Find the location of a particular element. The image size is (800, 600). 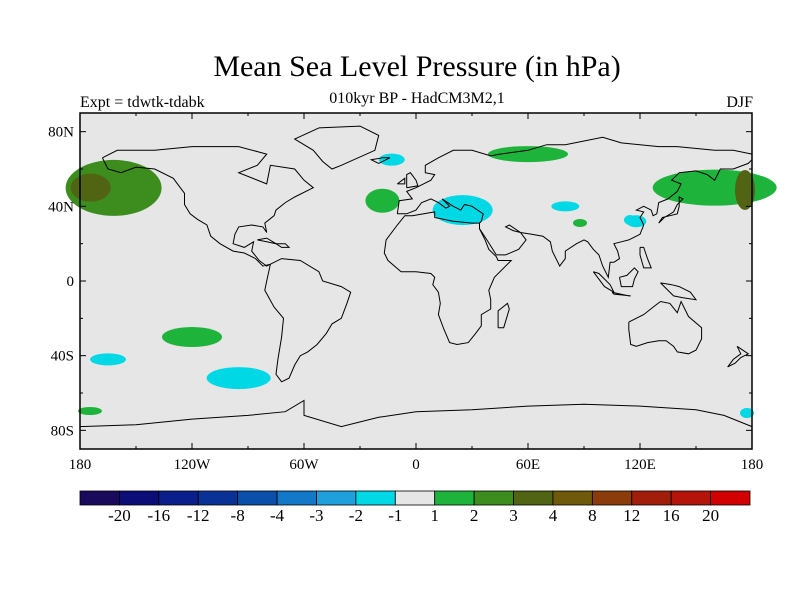

colorbar-label: -12 is located at coordinates (198, 515).